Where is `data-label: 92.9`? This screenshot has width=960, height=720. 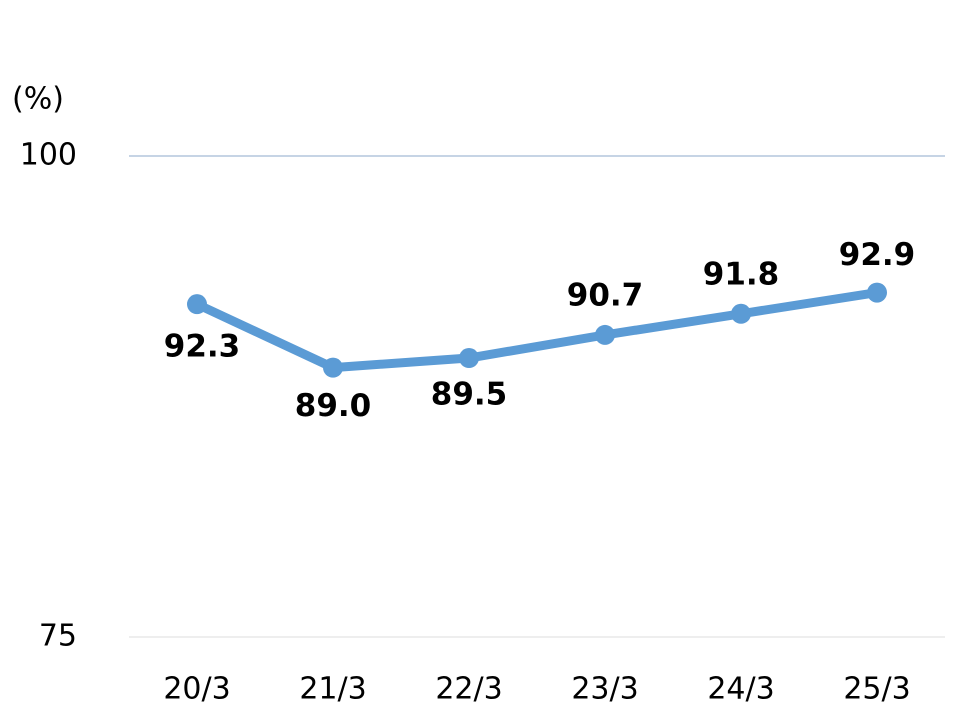 data-label: 92.9 is located at coordinates (877, 255).